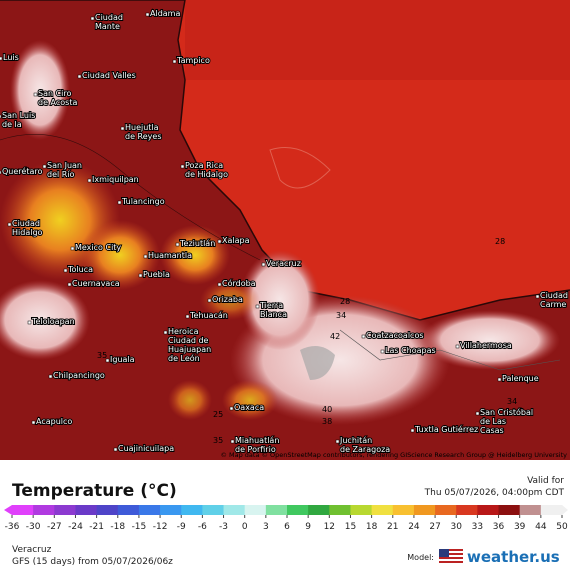 This screenshot has height=570, width=570. What do you see at coordinates (513, 557) in the screenshot?
I see `brand: weather.us` at bounding box center [513, 557].